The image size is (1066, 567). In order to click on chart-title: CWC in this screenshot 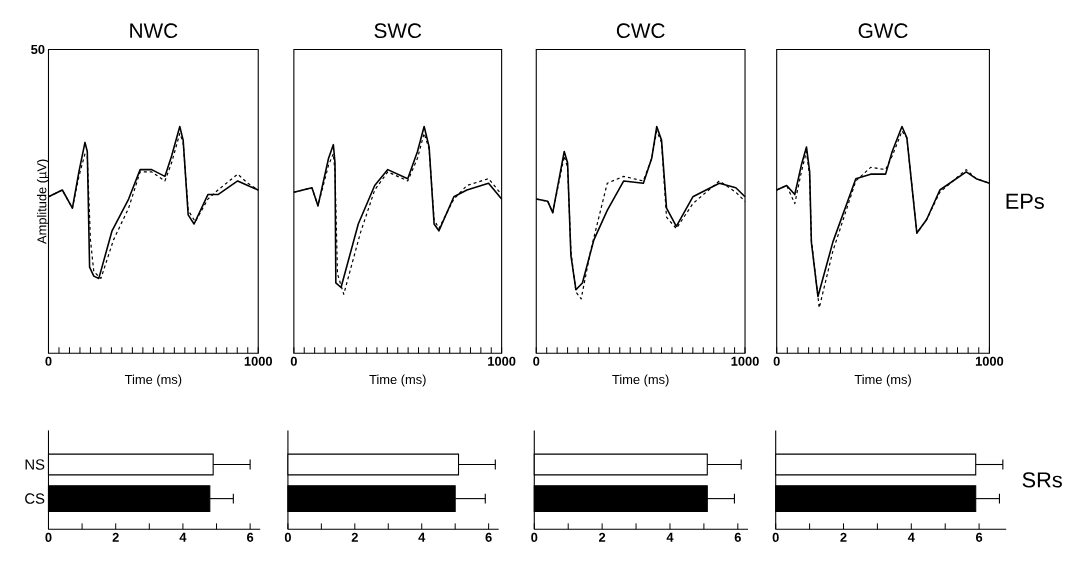, I will do `click(640, 31)`.